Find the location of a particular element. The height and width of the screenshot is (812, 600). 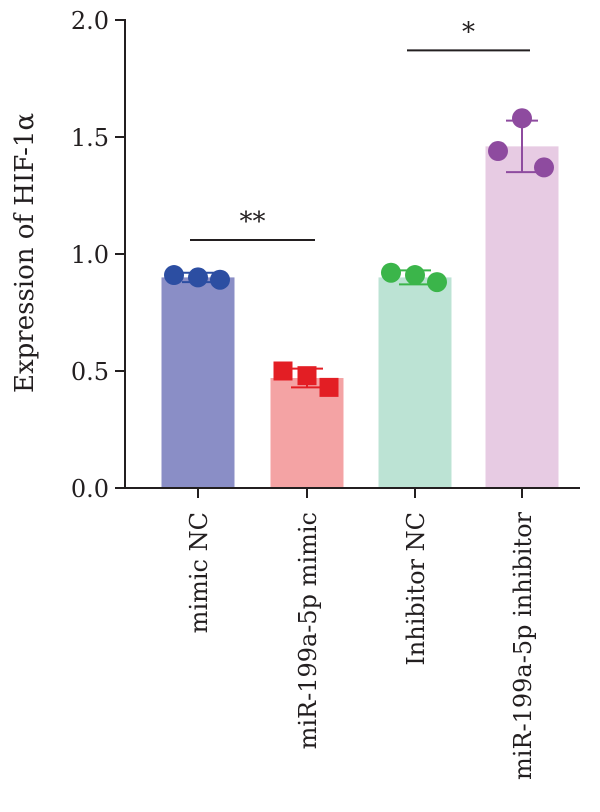

x-tick-label-2: miR-199a-5p mimic is located at coordinates (308, 630).